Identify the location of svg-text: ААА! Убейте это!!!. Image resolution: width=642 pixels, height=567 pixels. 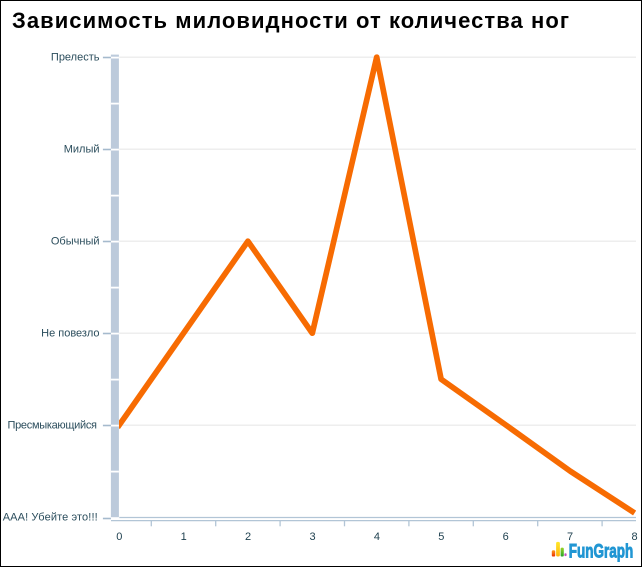
(50, 518).